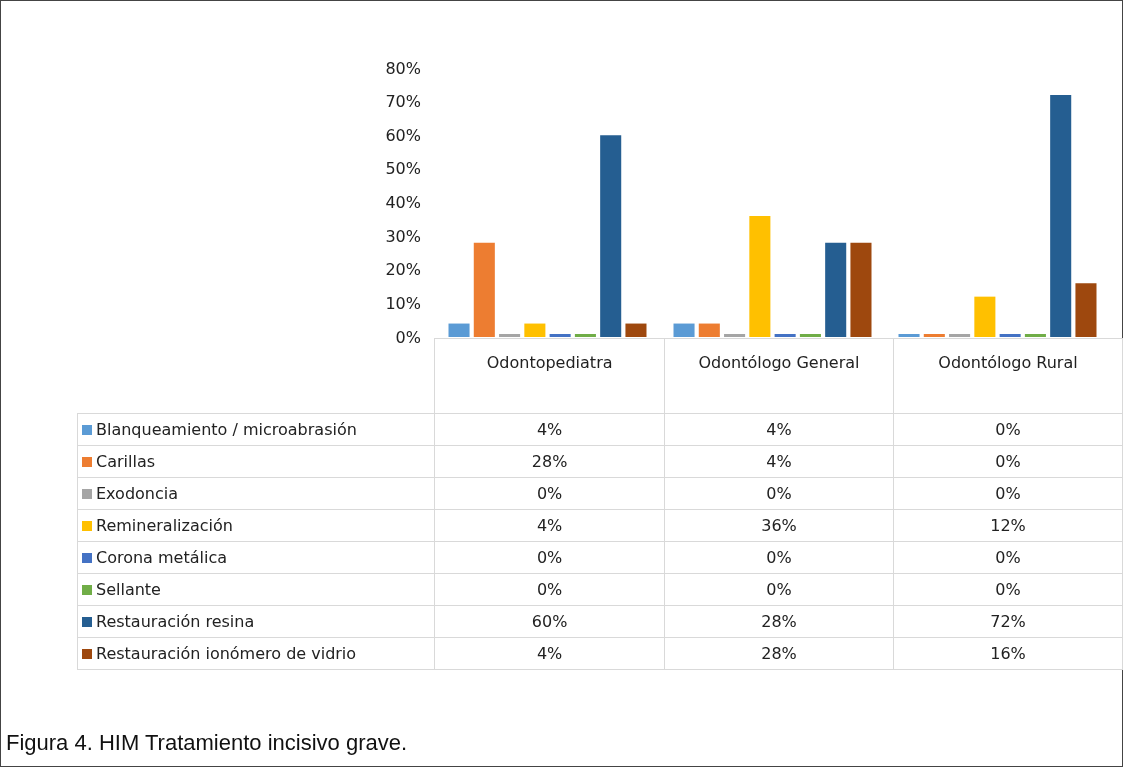 Image resolution: width=1123 pixels, height=767 pixels. What do you see at coordinates (256, 493) in the screenshot?
I see `legend-label: Exodoncia` at bounding box center [256, 493].